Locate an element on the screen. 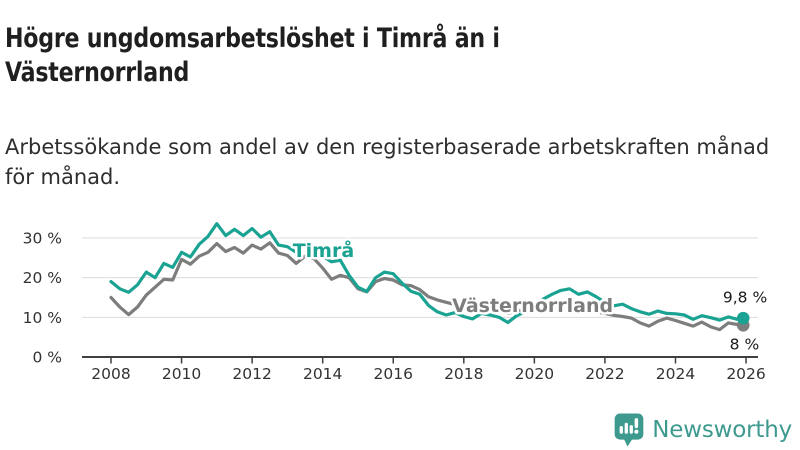 The width and height of the screenshot is (800, 450). x-axis-tick-label: 2010 is located at coordinates (181, 374).